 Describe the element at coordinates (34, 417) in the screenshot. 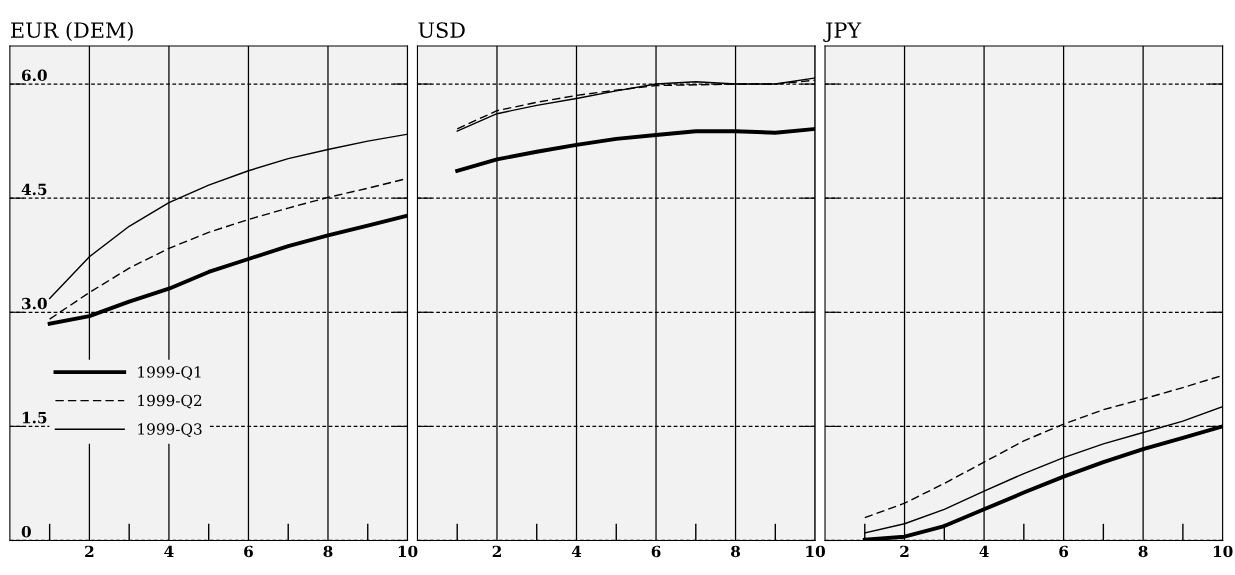

I see `y-tick-label: 1.5` at that location.